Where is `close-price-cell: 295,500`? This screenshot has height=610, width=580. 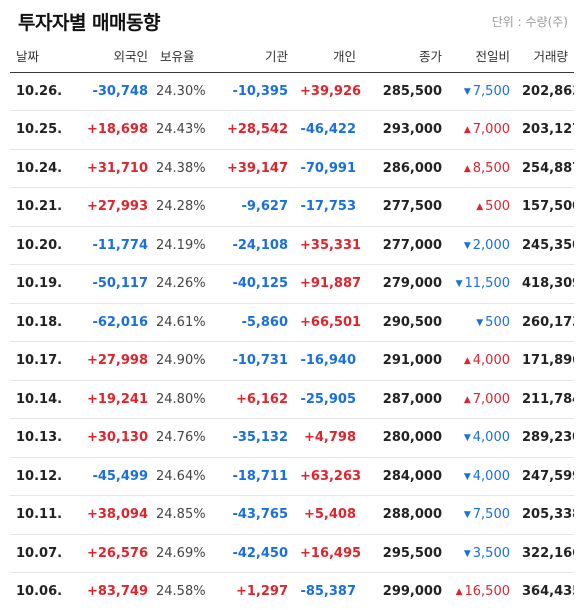
close-price-cell: 295,500 is located at coordinates (412, 553).